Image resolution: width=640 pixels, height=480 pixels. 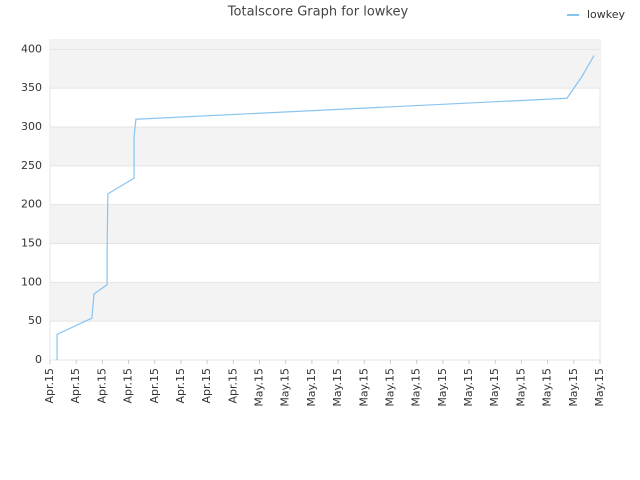 I want to click on y-tick-label: 300, so click(x=31, y=126).